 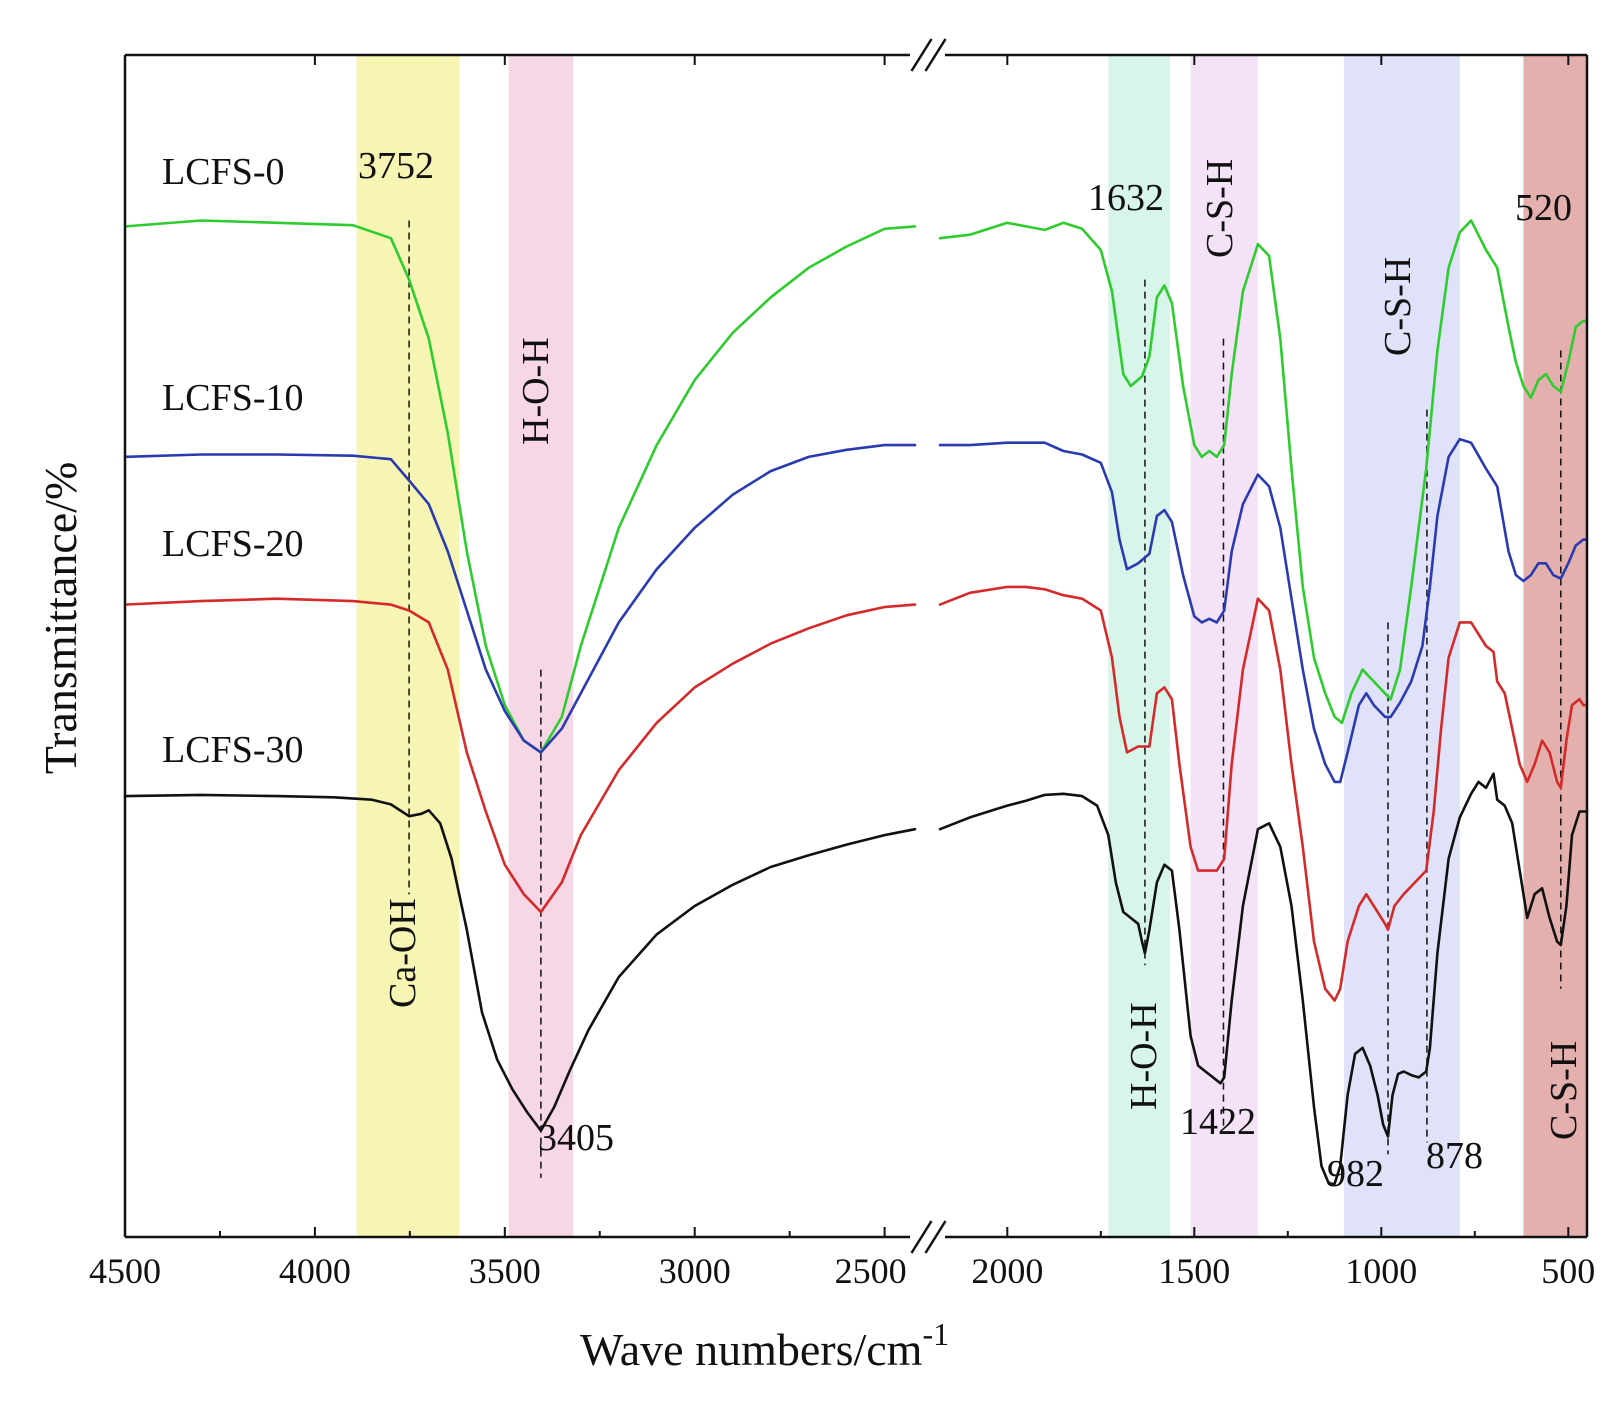 I want to click on x-tick-label-2000: 2000, so click(x=1007, y=1271).